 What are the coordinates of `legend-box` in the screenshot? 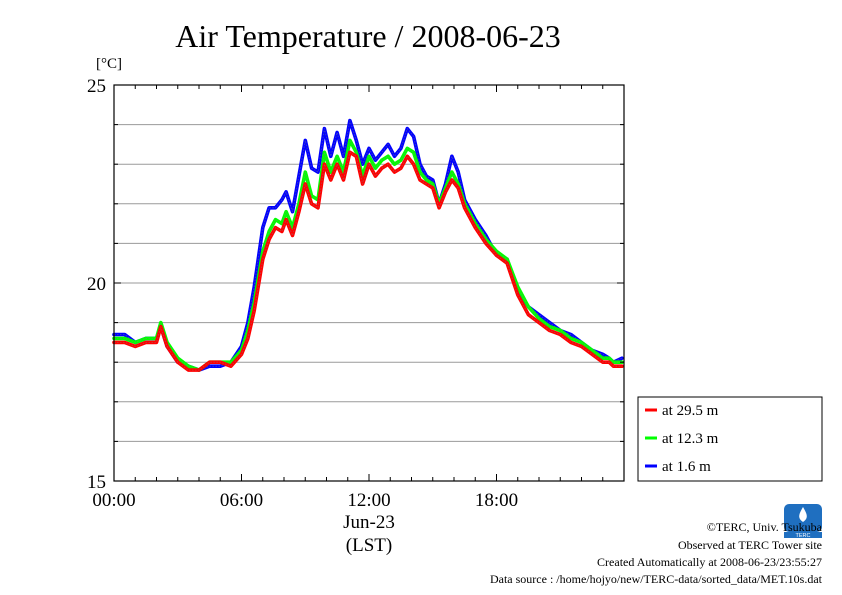 It's located at (730, 439).